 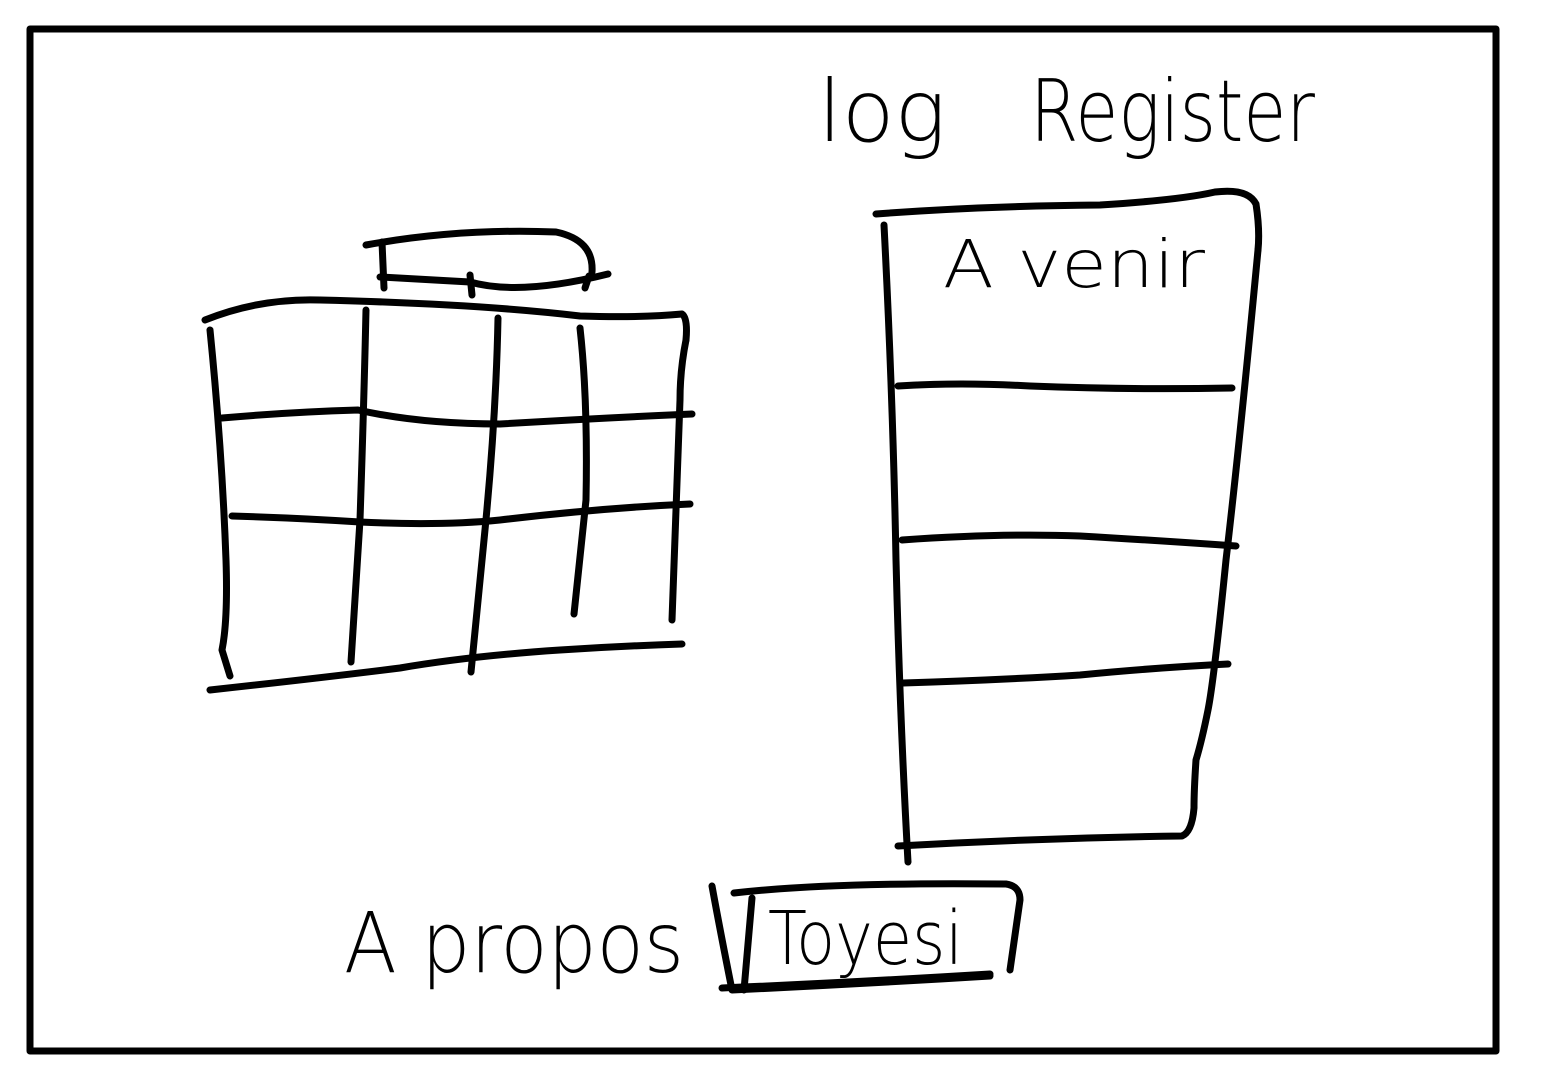 I want to click on about-link-label: A propos, so click(x=514, y=943).